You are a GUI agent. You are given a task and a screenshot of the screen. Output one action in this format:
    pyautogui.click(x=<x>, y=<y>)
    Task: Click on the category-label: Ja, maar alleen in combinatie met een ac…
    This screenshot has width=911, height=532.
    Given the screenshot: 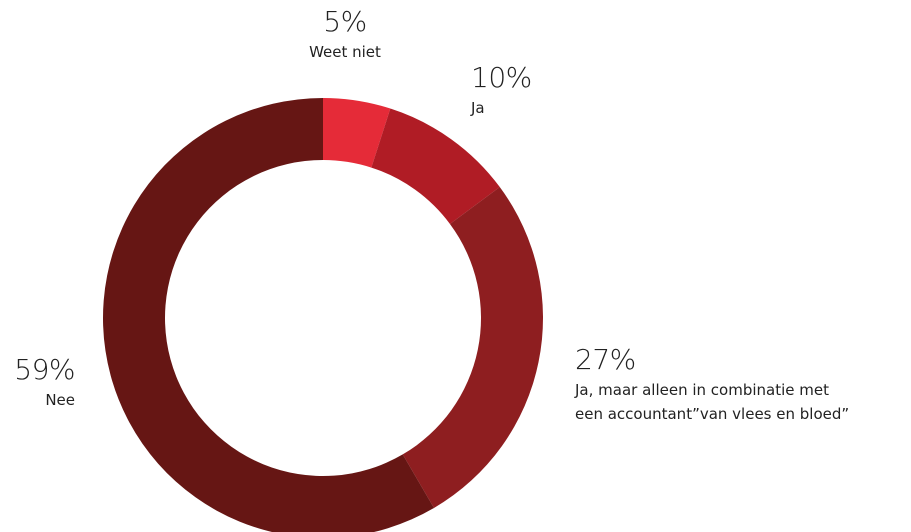 What is the action you would take?
    pyautogui.click(x=712, y=402)
    